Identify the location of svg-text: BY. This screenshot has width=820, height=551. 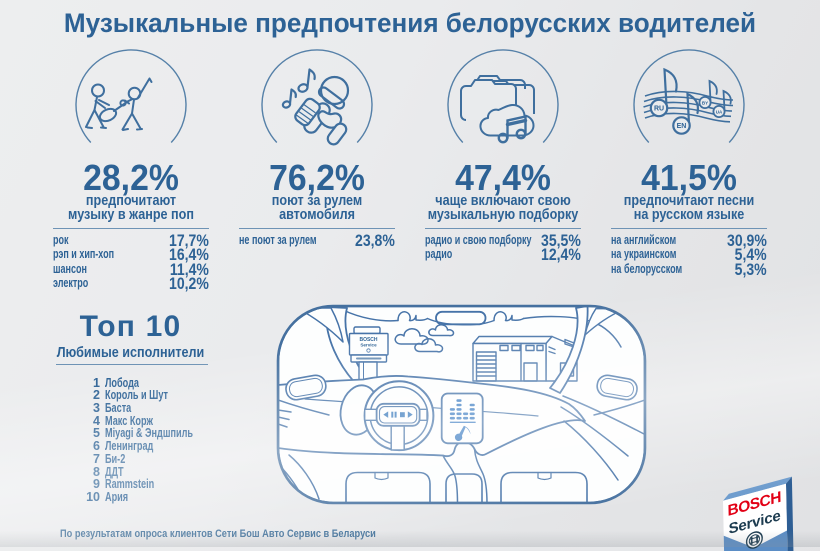
(705, 103).